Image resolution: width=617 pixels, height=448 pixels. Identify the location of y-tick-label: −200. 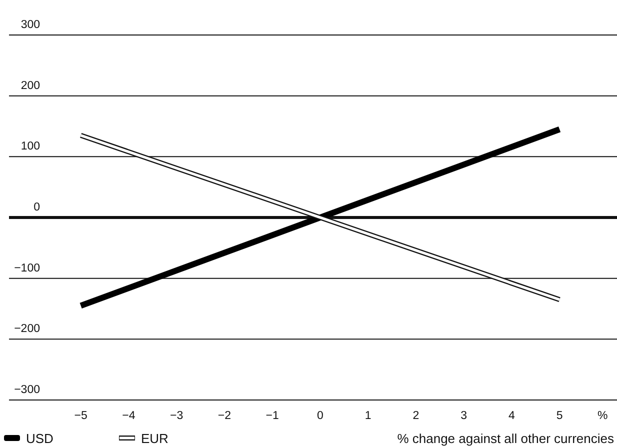
(27, 329).